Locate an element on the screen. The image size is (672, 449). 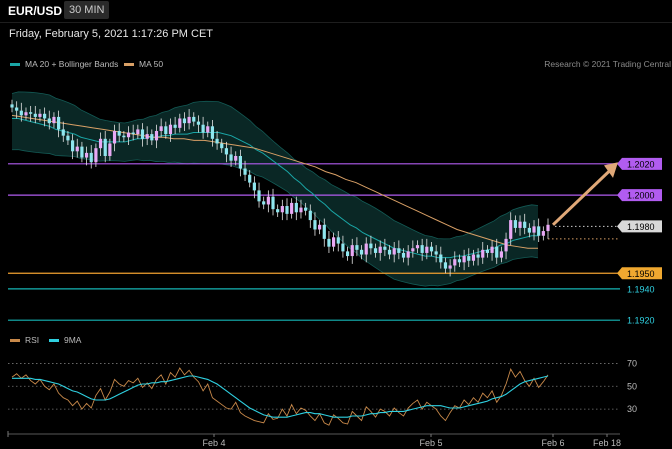
level-label: 1.1940 is located at coordinates (641, 289).